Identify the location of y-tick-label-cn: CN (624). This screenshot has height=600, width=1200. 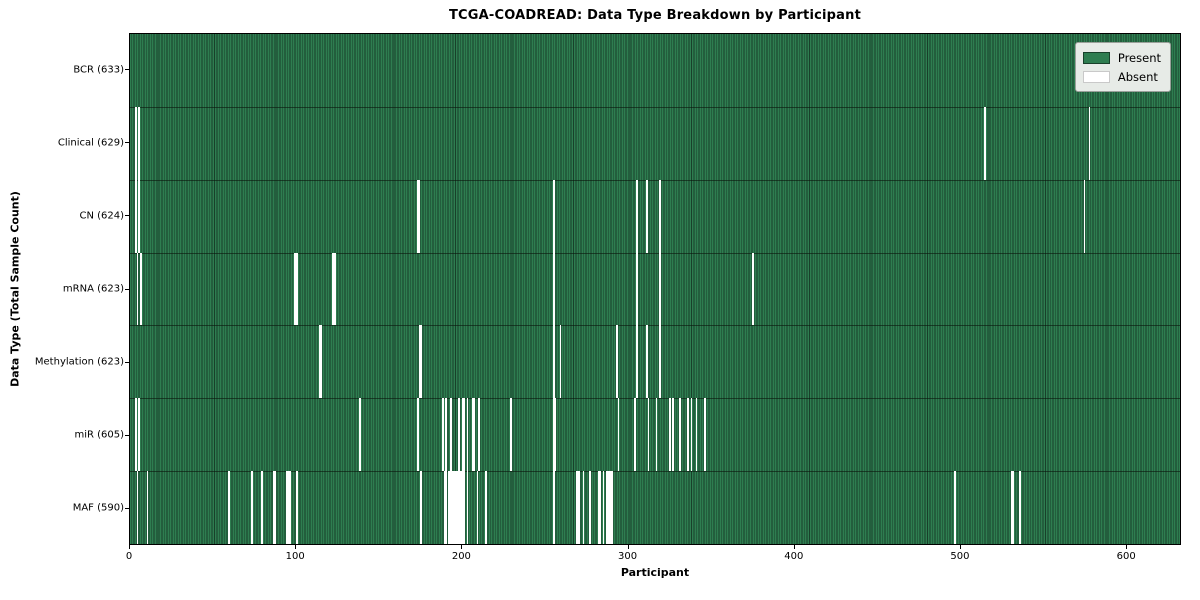
(101, 216).